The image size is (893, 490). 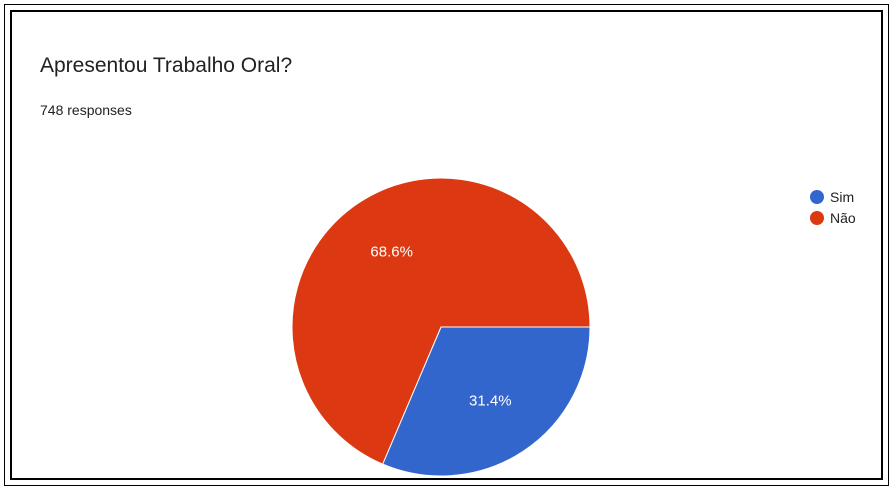 I want to click on legend: Sim Não, so click(x=833, y=207).